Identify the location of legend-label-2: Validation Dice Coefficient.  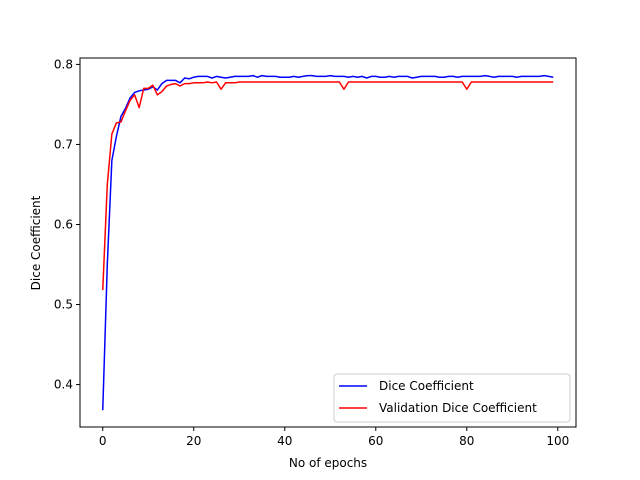
(458, 408).